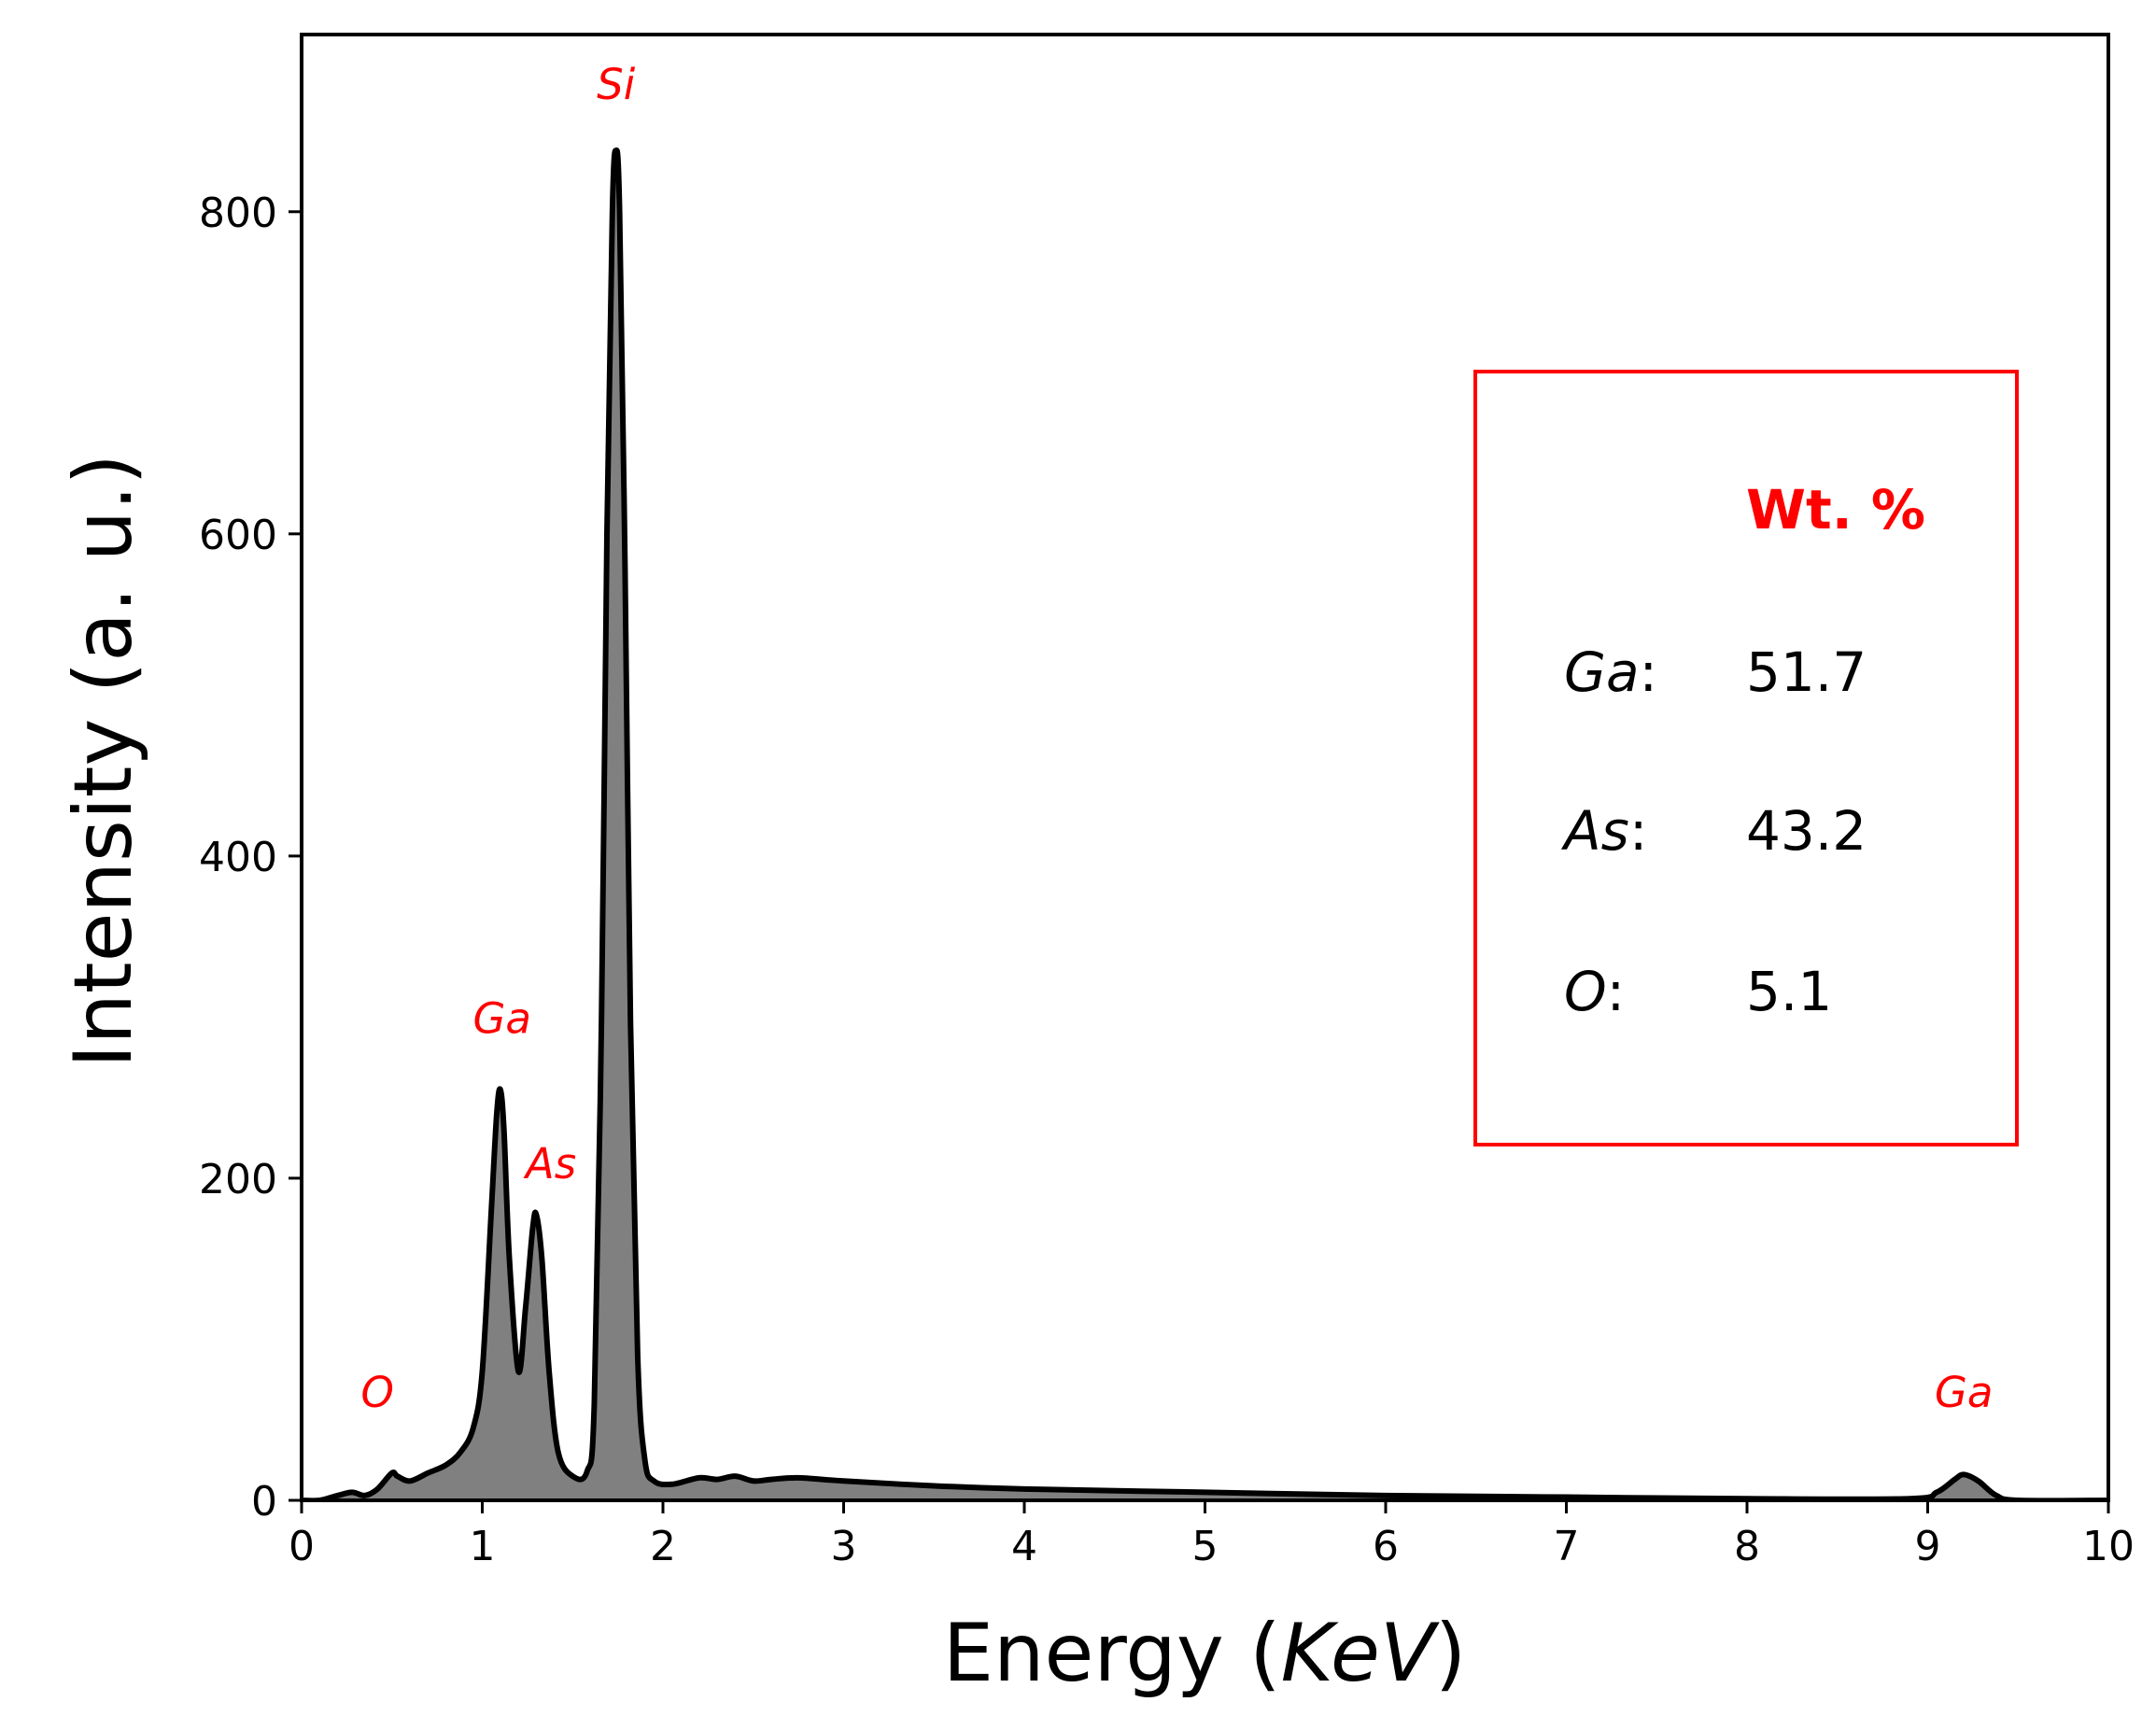  I want to click on legend-element-o: O, so click(1585, 992).